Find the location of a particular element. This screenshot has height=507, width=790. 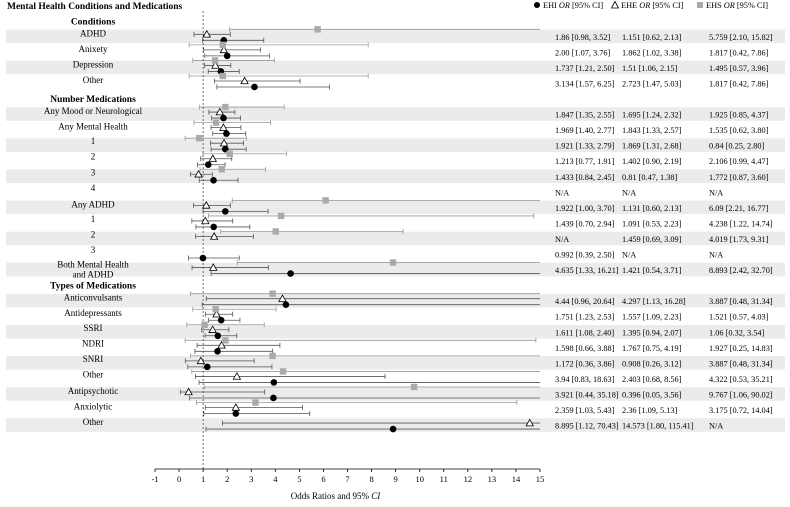

legend-ehe-marker is located at coordinates (615, 4).